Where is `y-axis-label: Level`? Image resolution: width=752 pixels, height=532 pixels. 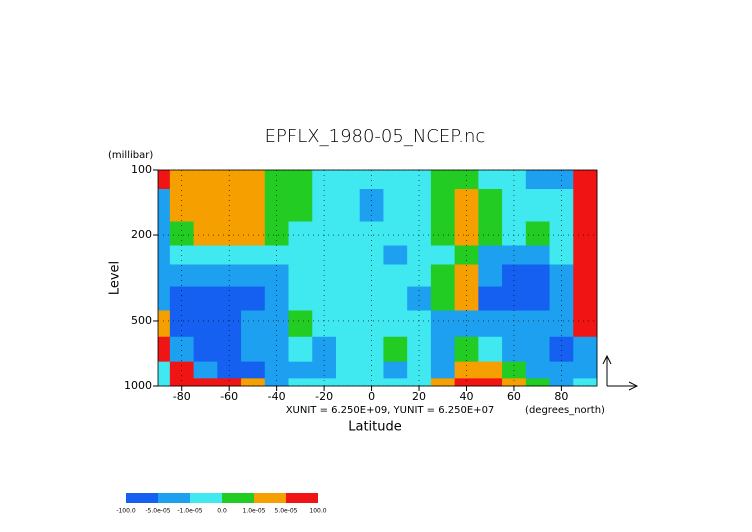 y-axis-label: Level is located at coordinates (115, 278).